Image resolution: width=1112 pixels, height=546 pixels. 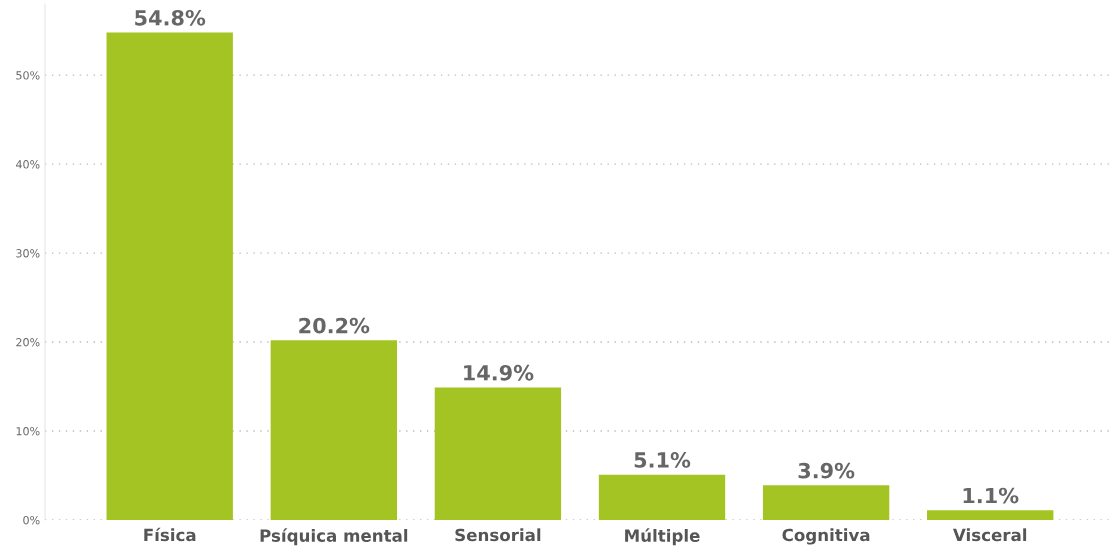 What do you see at coordinates (989, 535) in the screenshot?
I see `x-tick-label: Visceral` at bounding box center [989, 535].